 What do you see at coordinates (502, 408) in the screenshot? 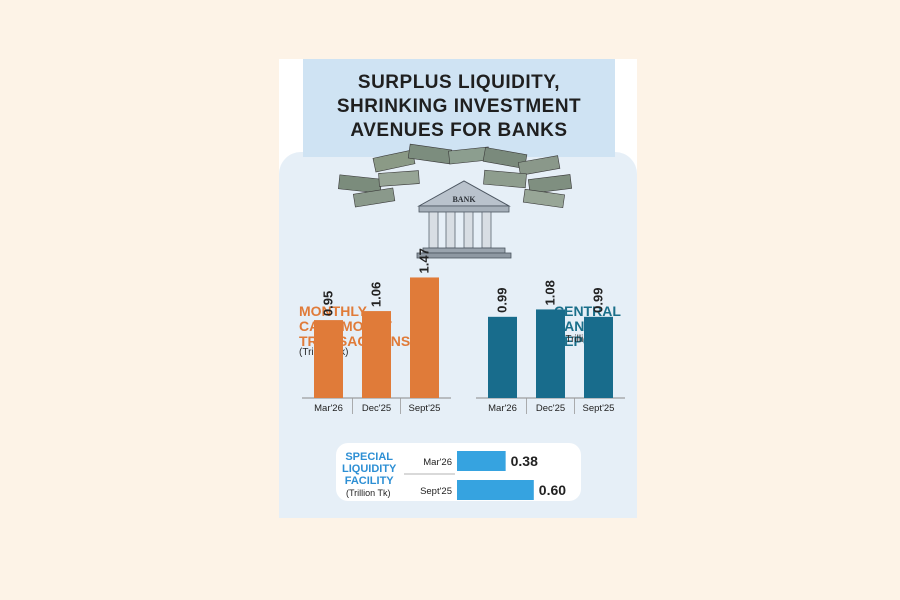
I see `repo-category-label: Mar'26` at bounding box center [502, 408].